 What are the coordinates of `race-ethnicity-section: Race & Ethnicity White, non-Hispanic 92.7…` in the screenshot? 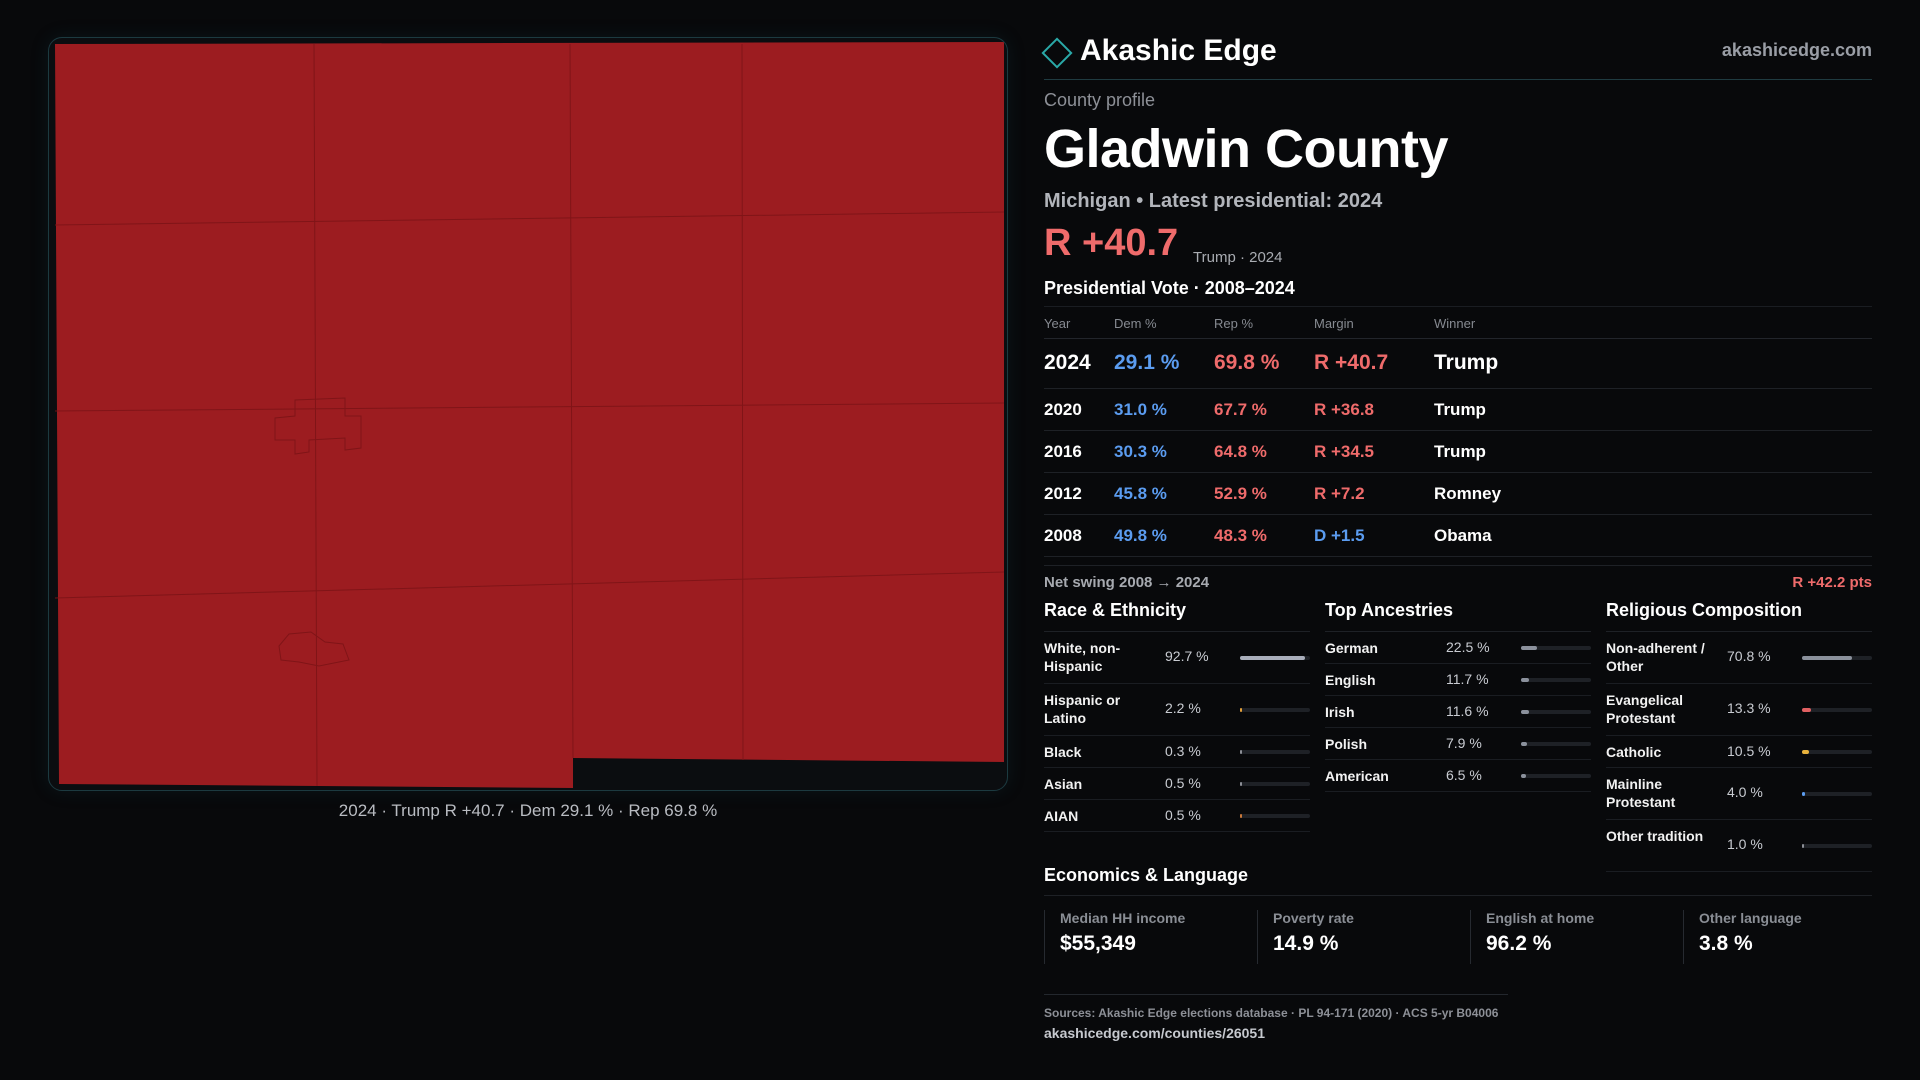 It's located at (1177, 716).